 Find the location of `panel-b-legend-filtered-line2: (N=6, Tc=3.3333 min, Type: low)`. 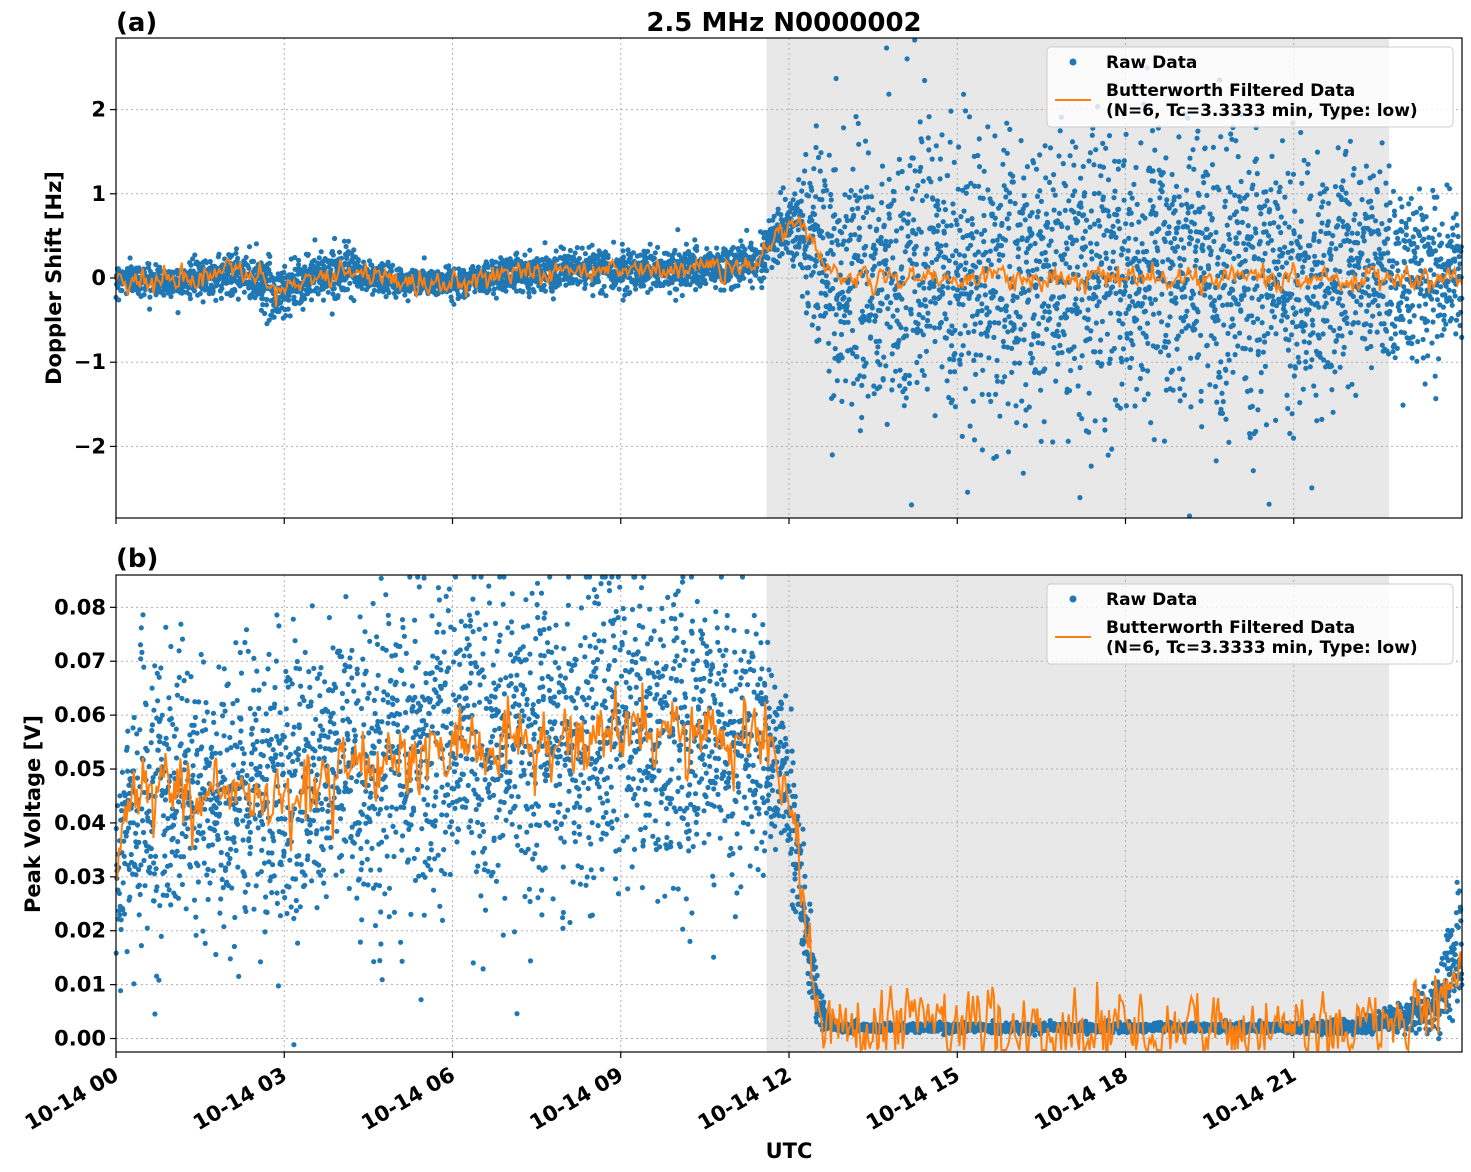

panel-b-legend-filtered-line2: (N=6, Tc=3.3333 min, Type: low) is located at coordinates (1262, 648).